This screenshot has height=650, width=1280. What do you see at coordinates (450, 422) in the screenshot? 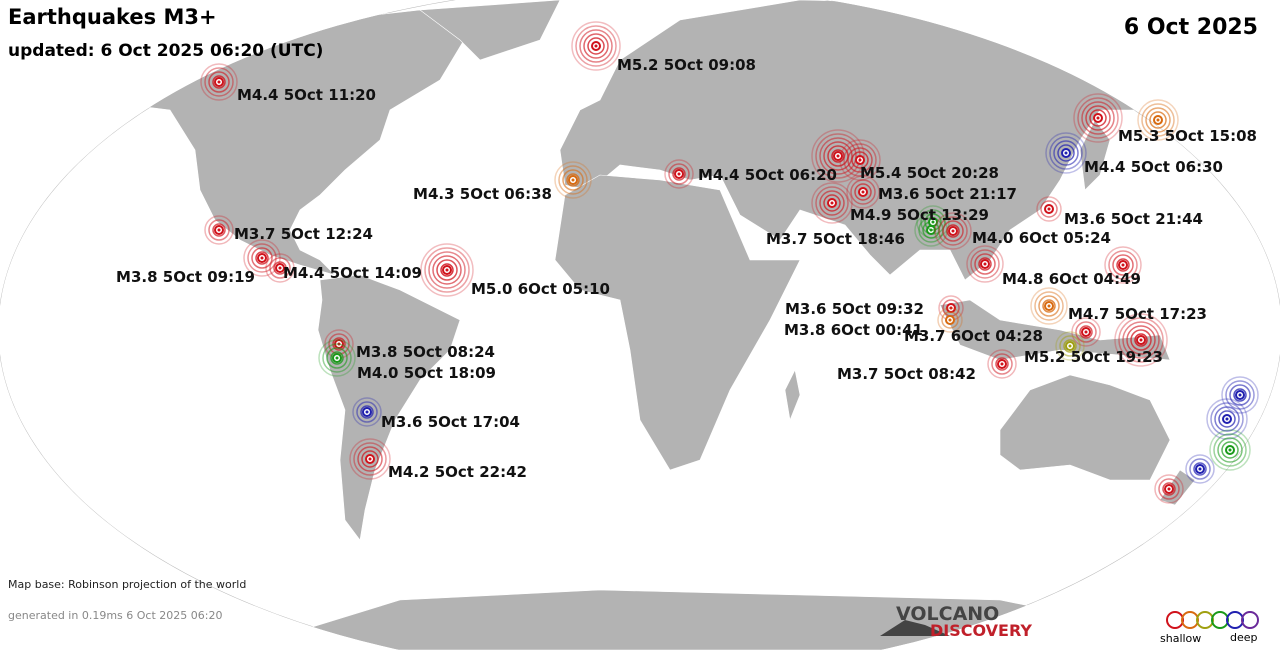
I see `quake-label: M3.6 5Oct 17:04` at bounding box center [450, 422].